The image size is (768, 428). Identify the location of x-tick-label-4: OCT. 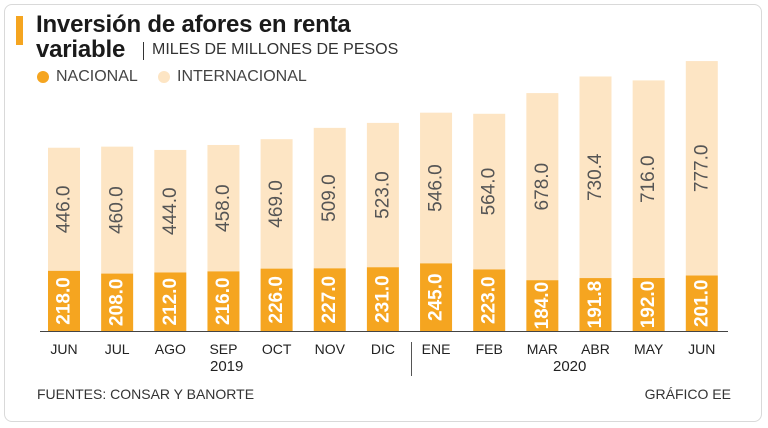
(277, 349).